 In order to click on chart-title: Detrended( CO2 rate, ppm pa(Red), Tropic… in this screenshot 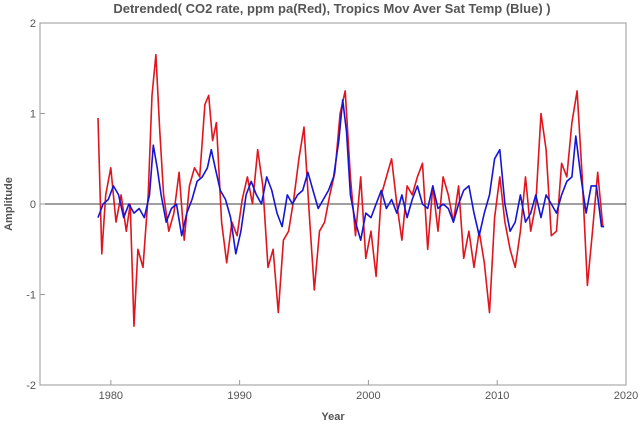, I will do `click(331, 8)`.